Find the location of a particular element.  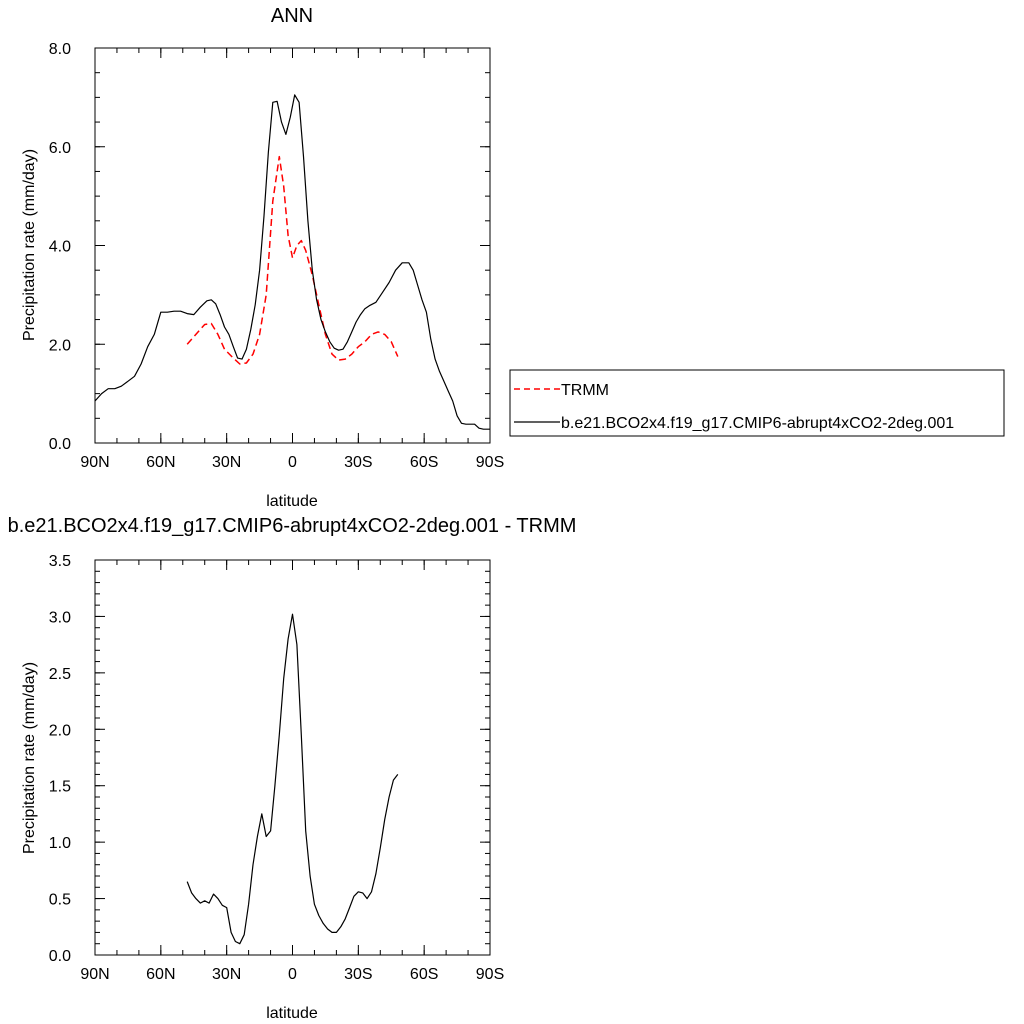

top-chart-title: ANN is located at coordinates (292, 16).